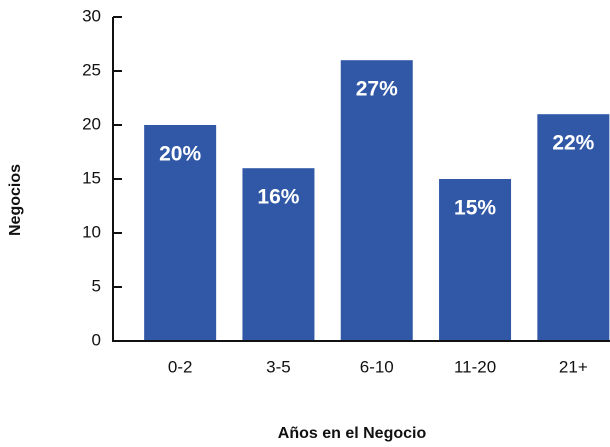  What do you see at coordinates (91, 177) in the screenshot?
I see `y-tick-label: 15` at bounding box center [91, 177].